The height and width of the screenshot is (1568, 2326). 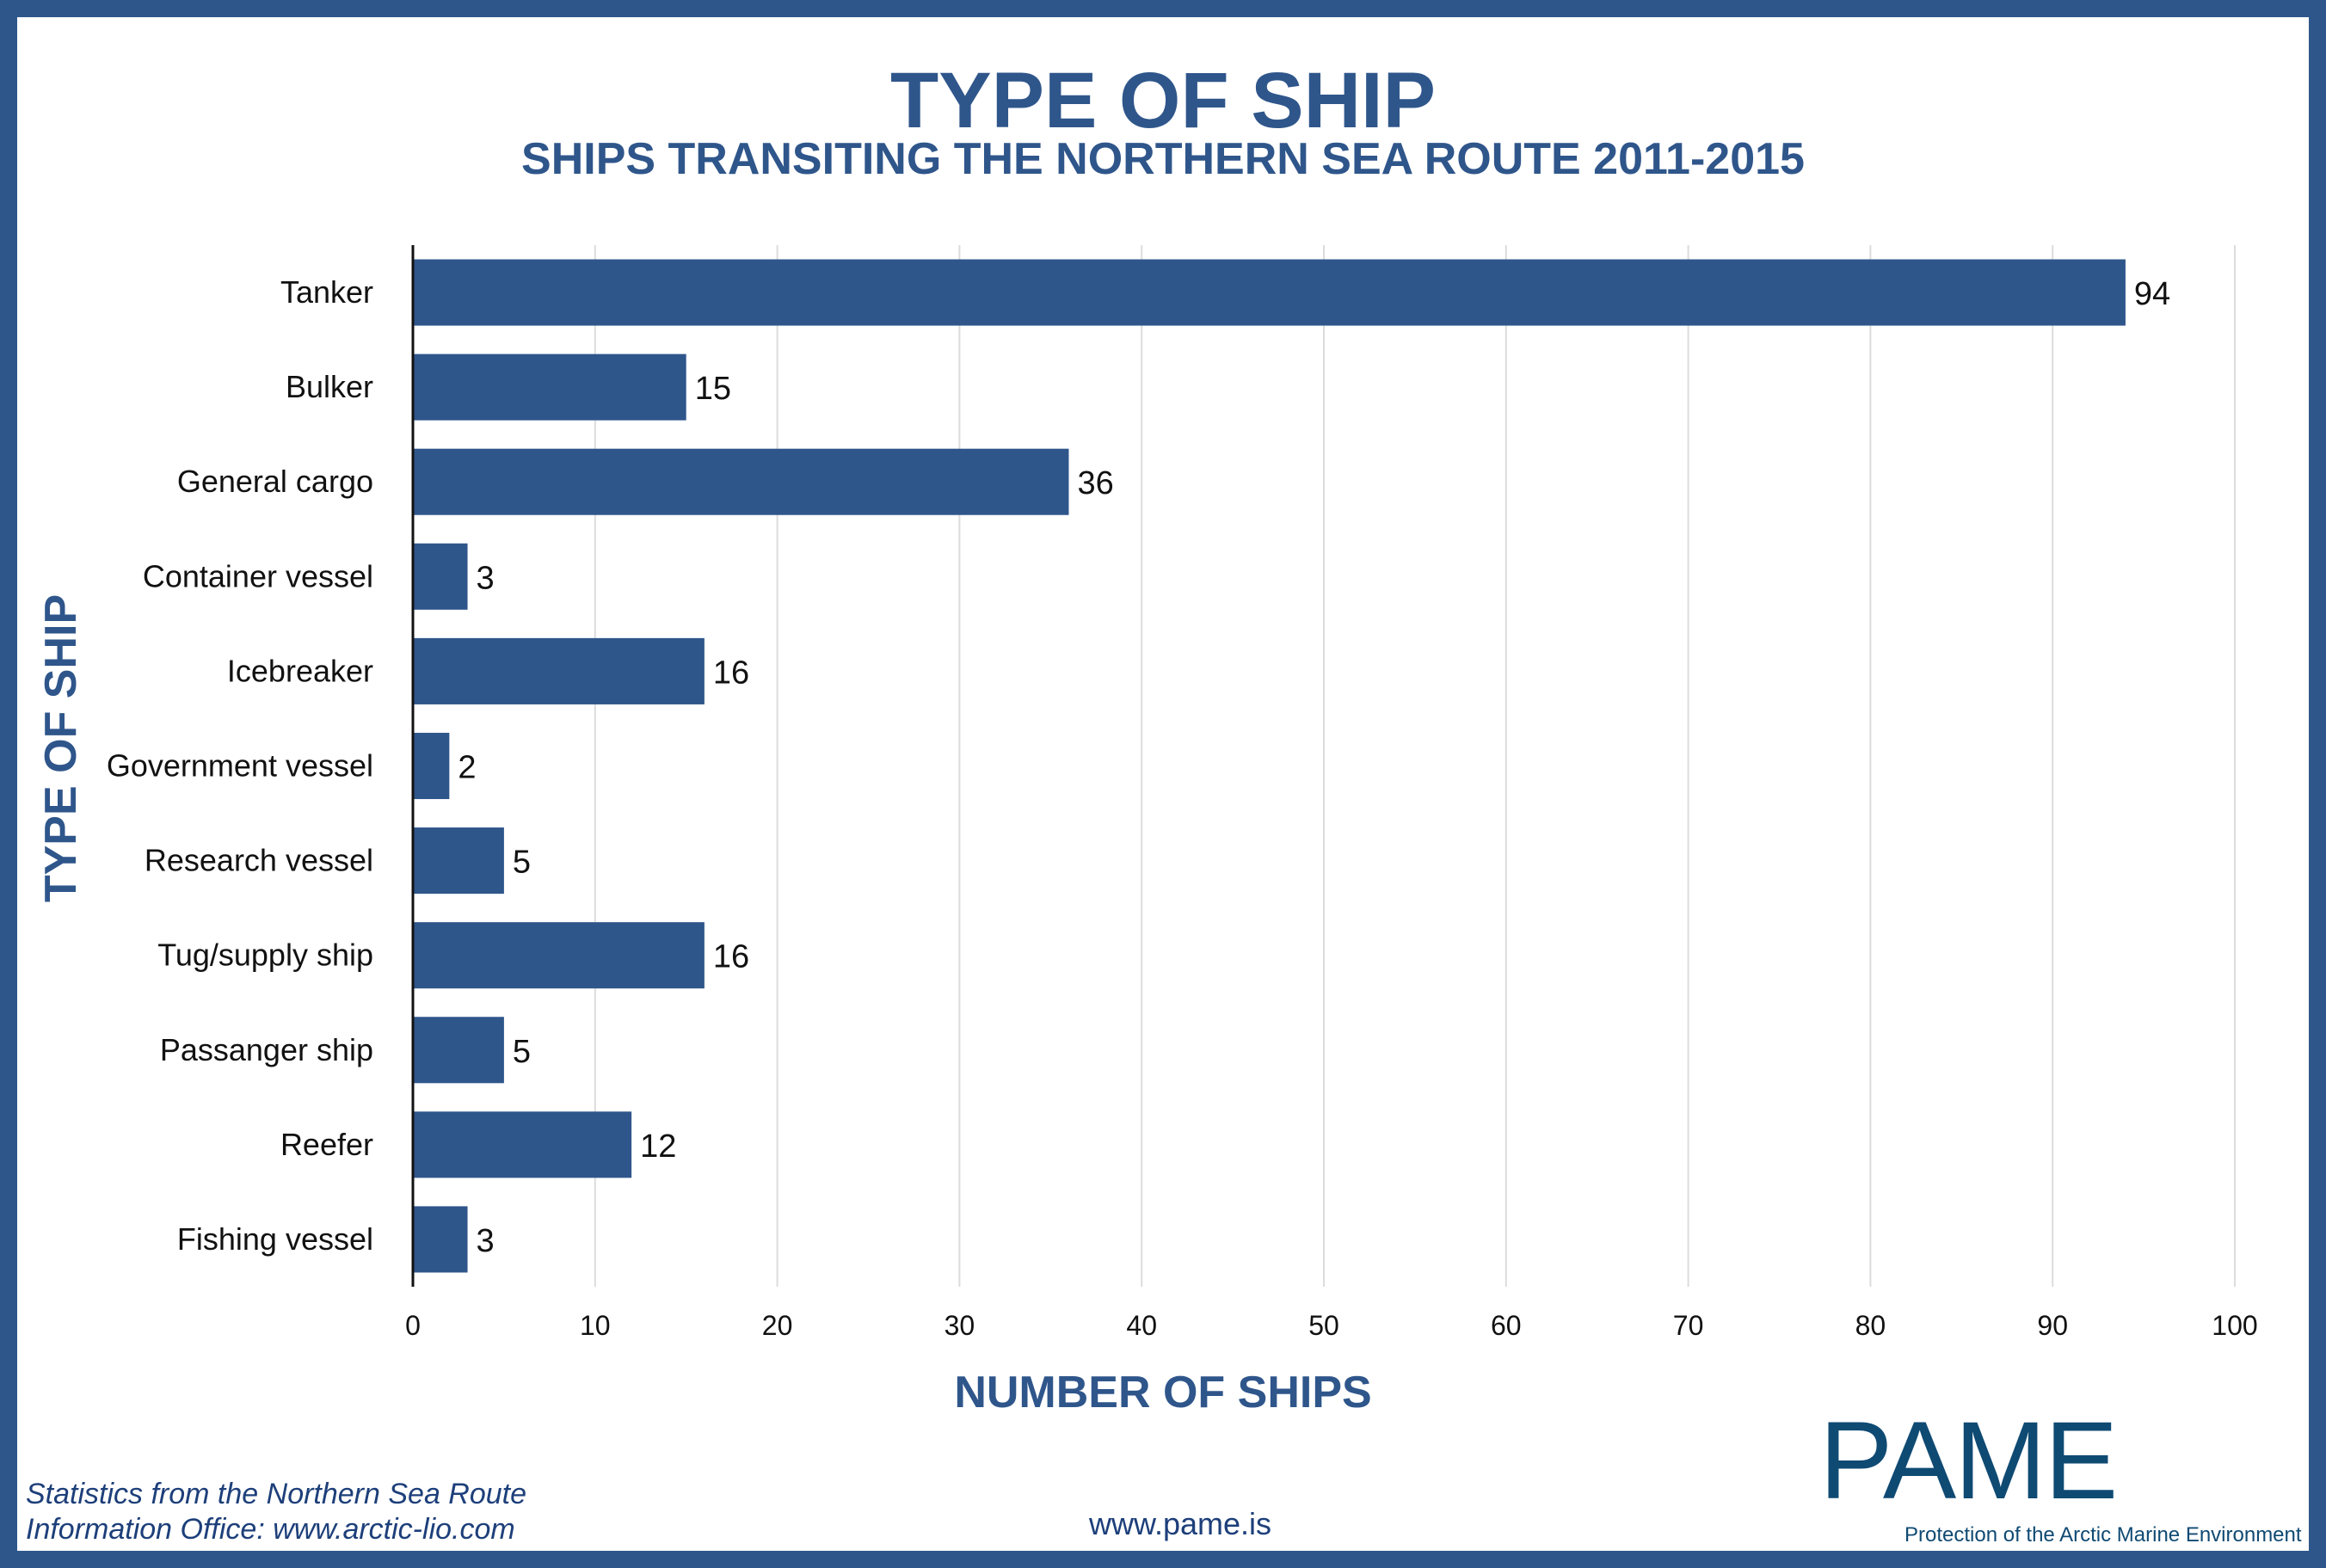 I want to click on source-line-1: Statistics from the Northern Sea Route, so click(x=276, y=1494).